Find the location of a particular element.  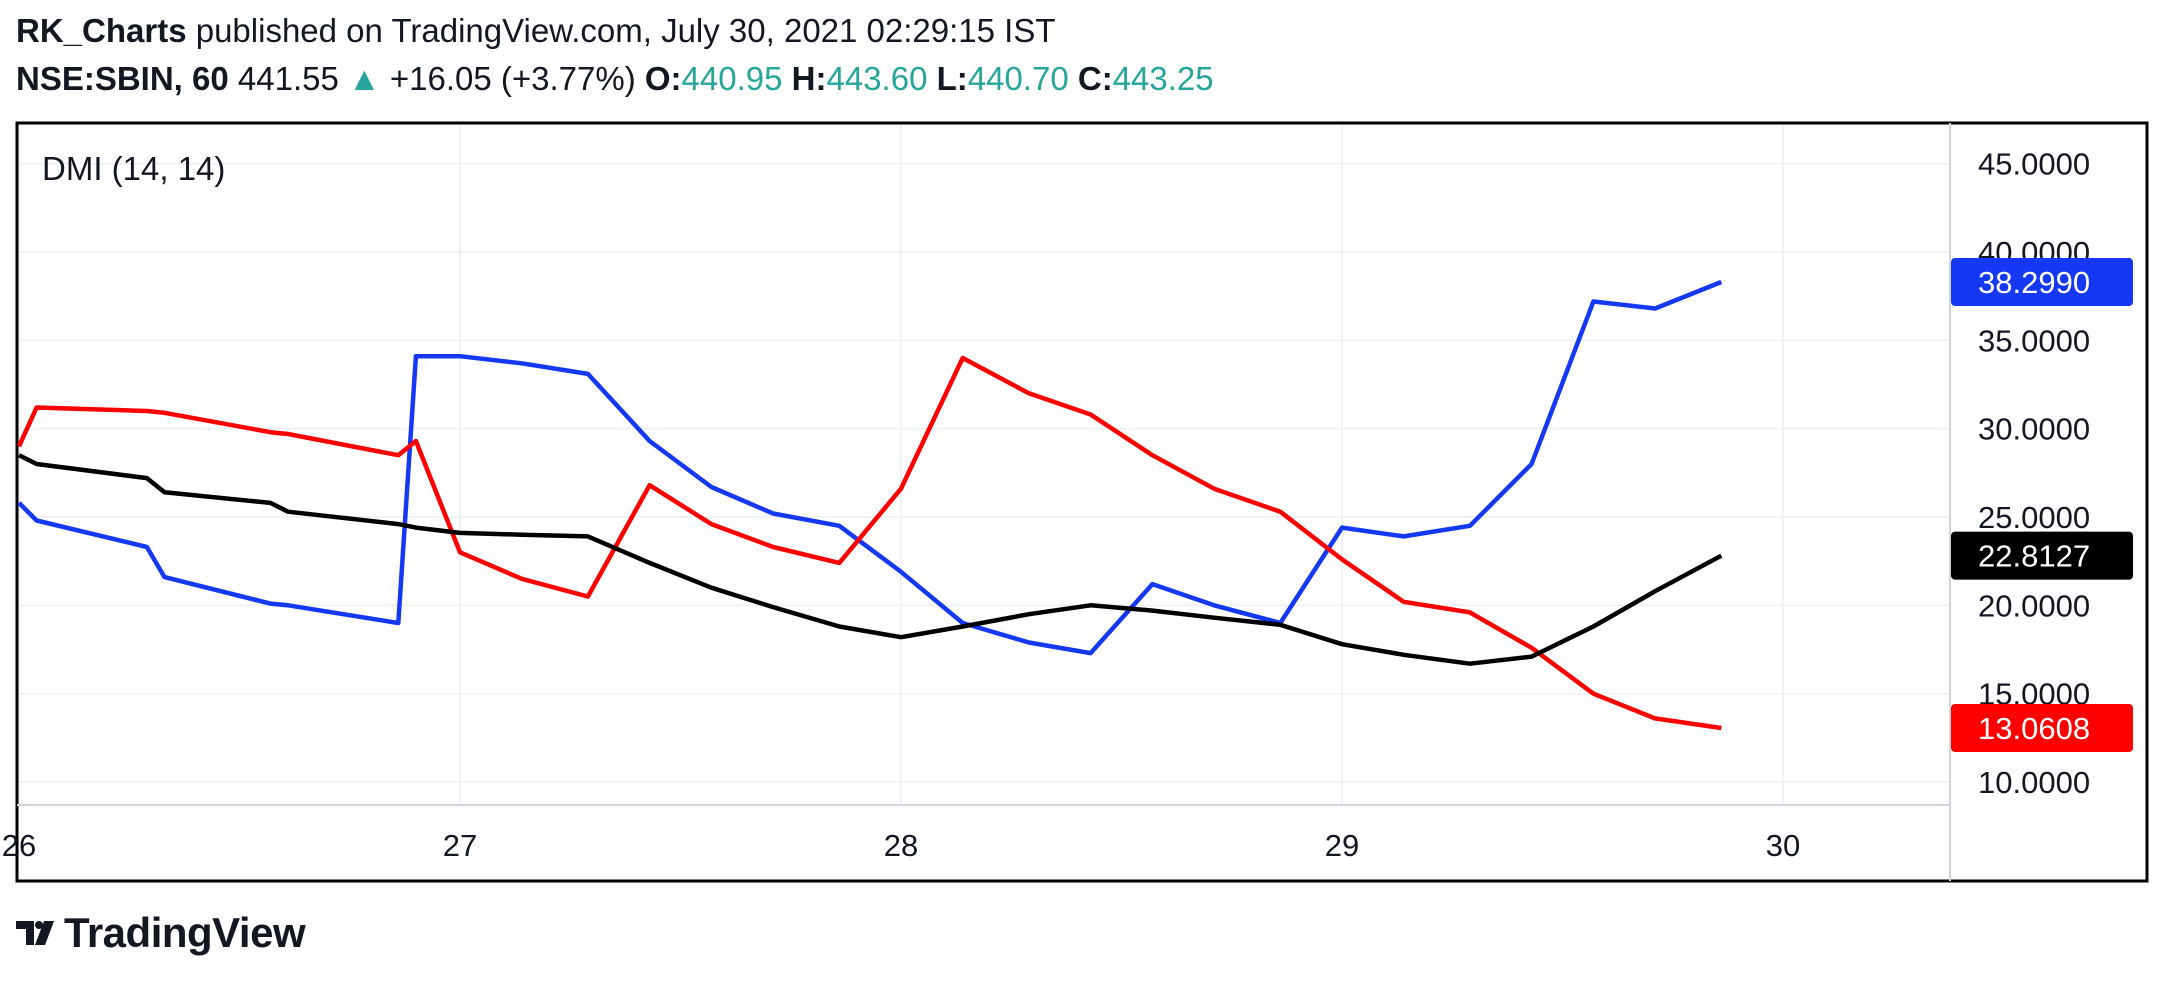

last-price: 441.55 is located at coordinates (288, 78).